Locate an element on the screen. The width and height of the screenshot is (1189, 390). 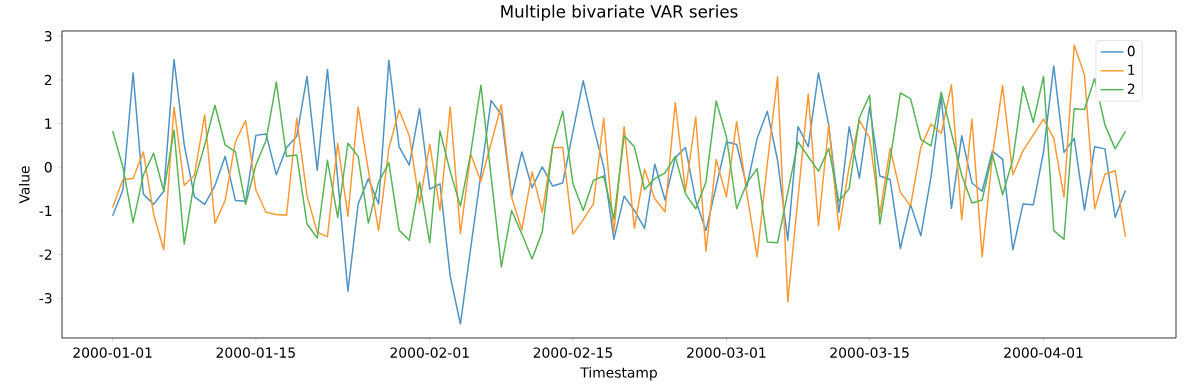
x-axis-title: Timestamp is located at coordinates (618, 374).